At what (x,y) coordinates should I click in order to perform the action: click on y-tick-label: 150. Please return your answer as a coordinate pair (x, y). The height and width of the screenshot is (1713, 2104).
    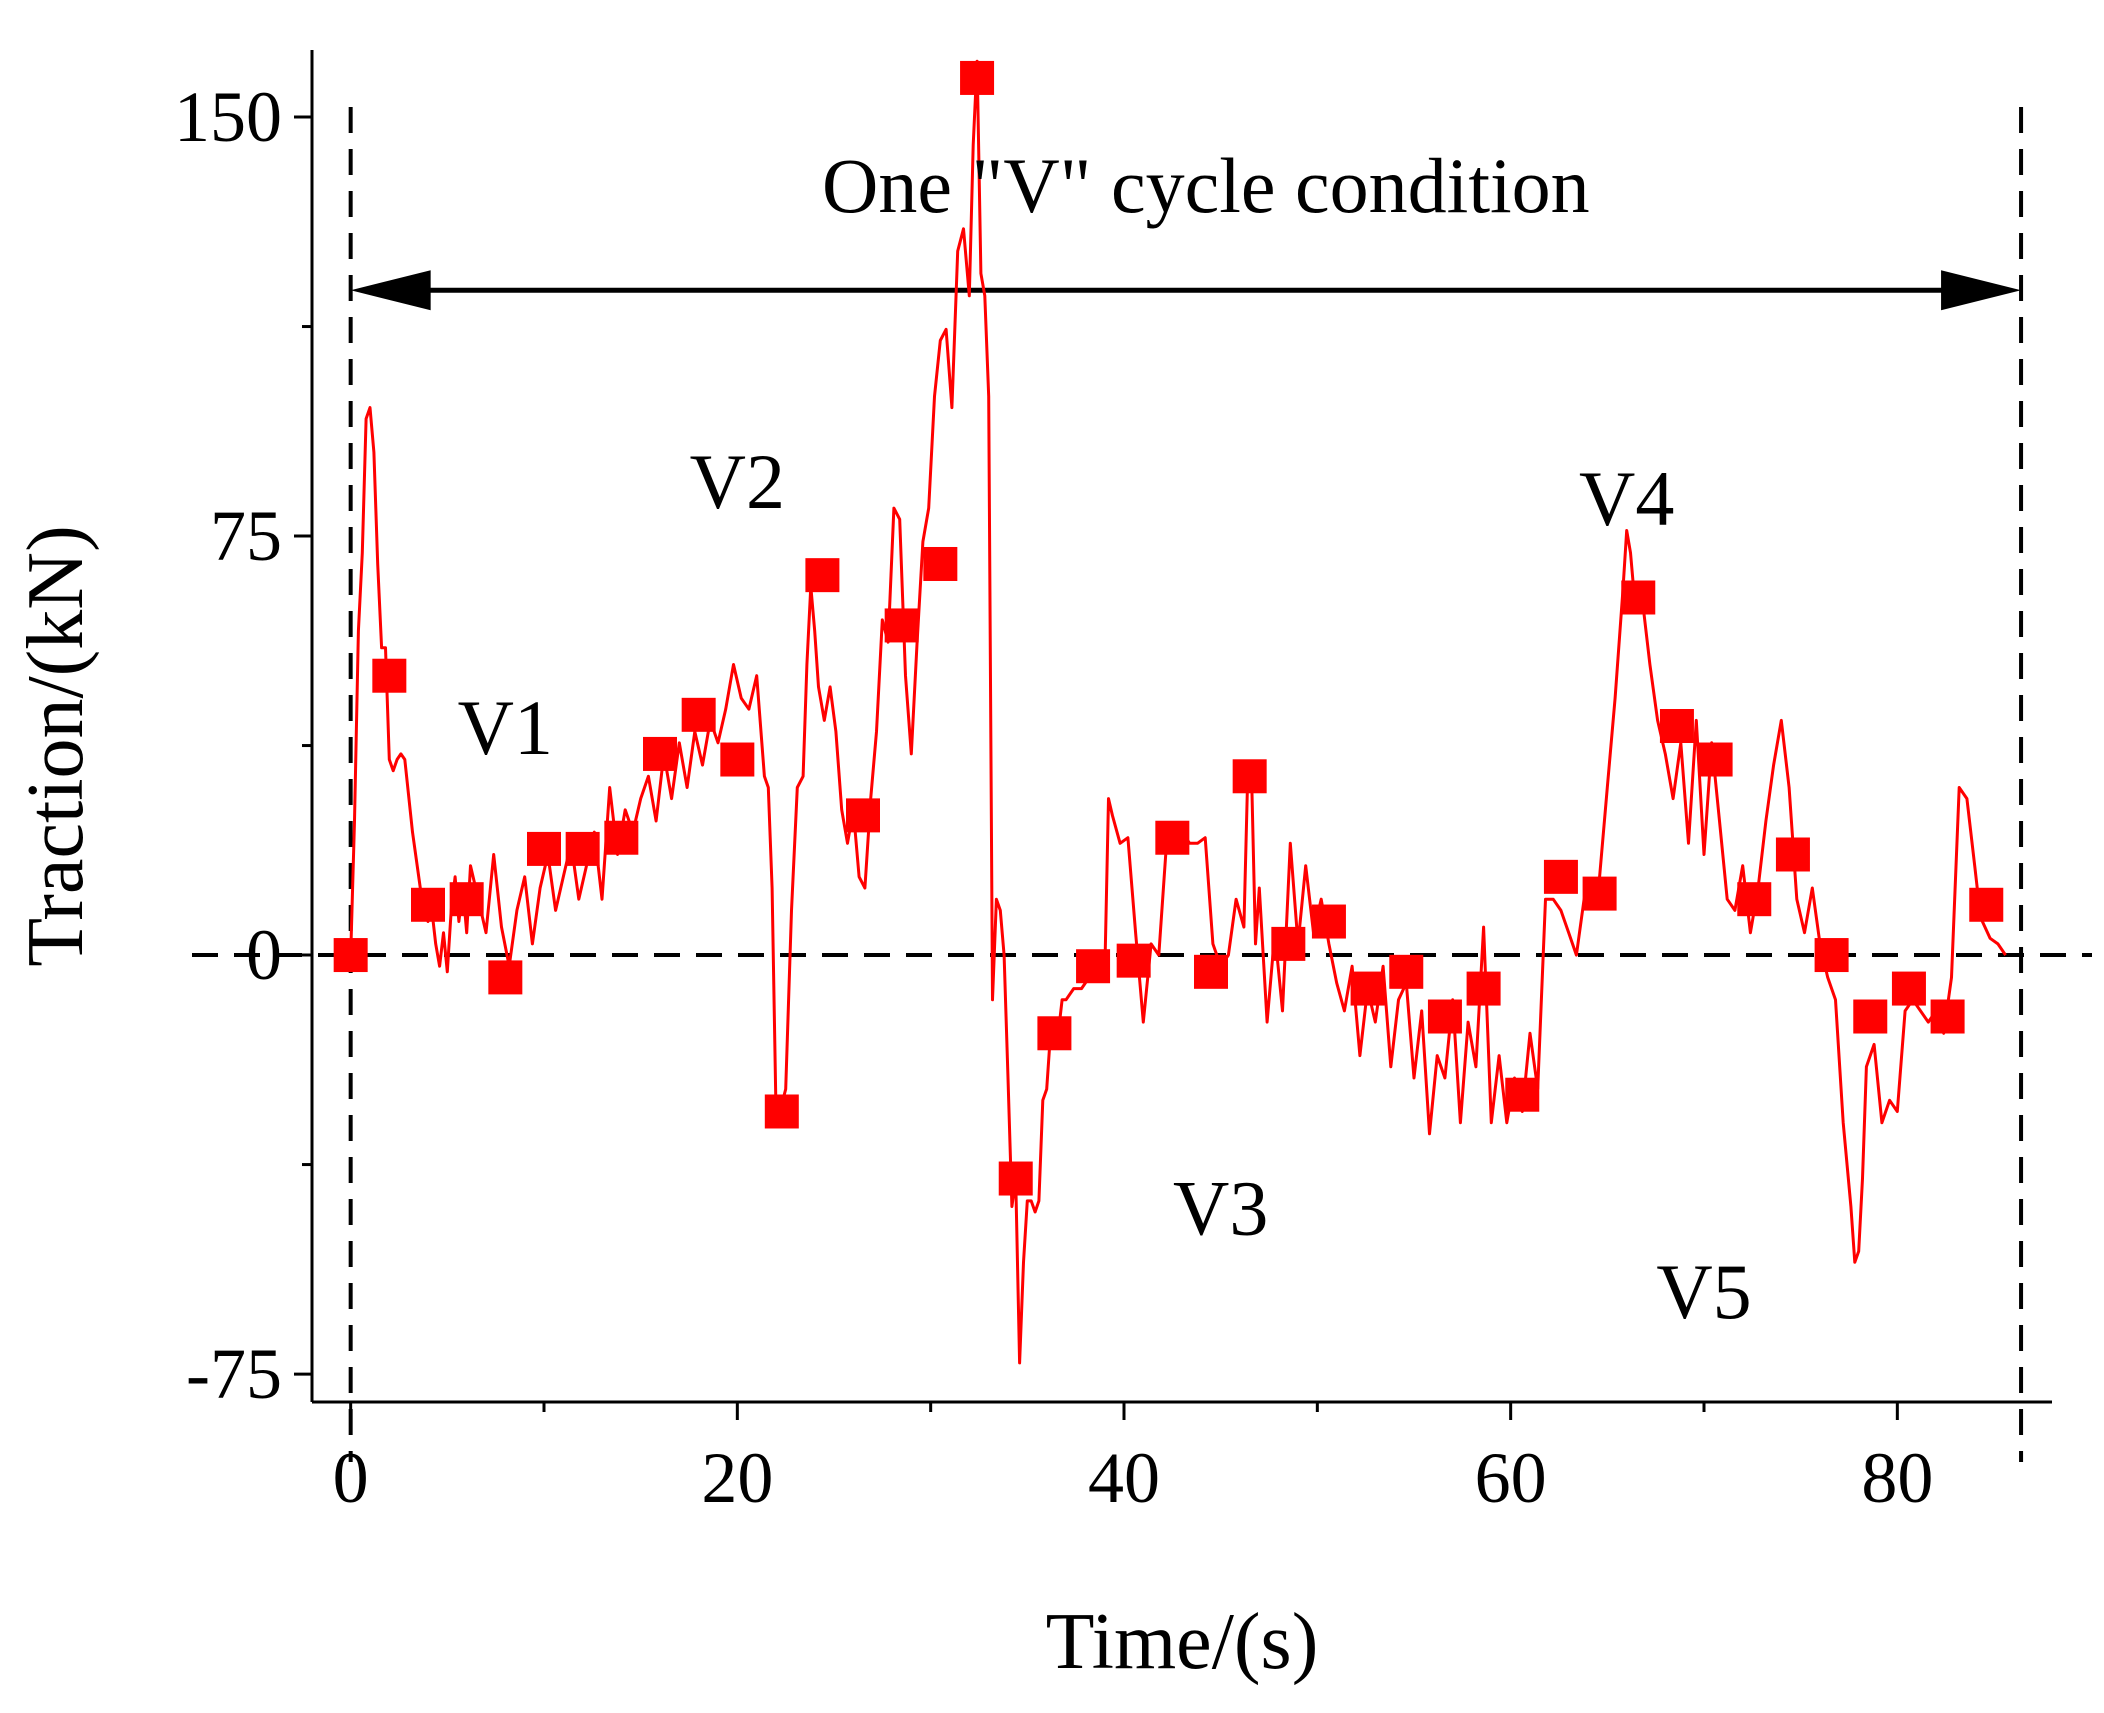
    Looking at the image, I should click on (228, 117).